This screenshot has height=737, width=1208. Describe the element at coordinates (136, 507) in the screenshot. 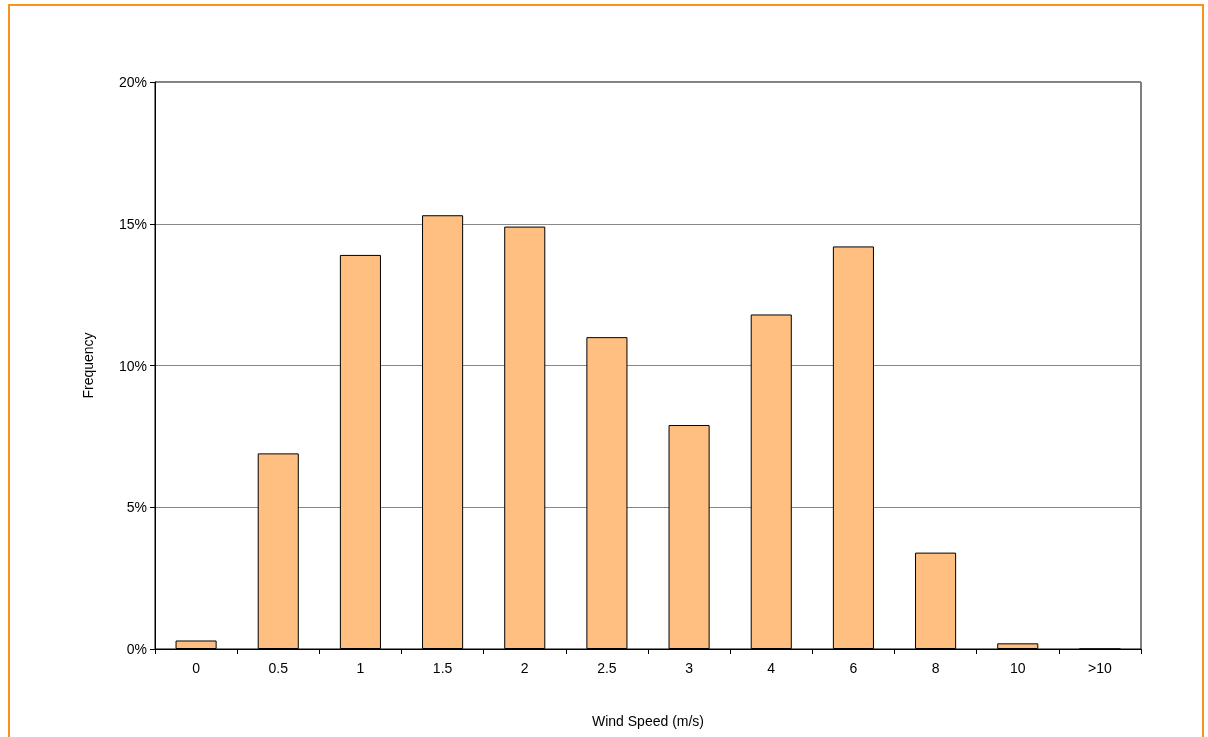

I see `y-tick-label: 5%` at that location.